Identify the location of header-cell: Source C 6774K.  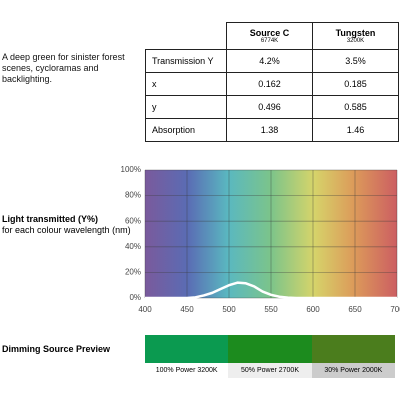
(269, 36).